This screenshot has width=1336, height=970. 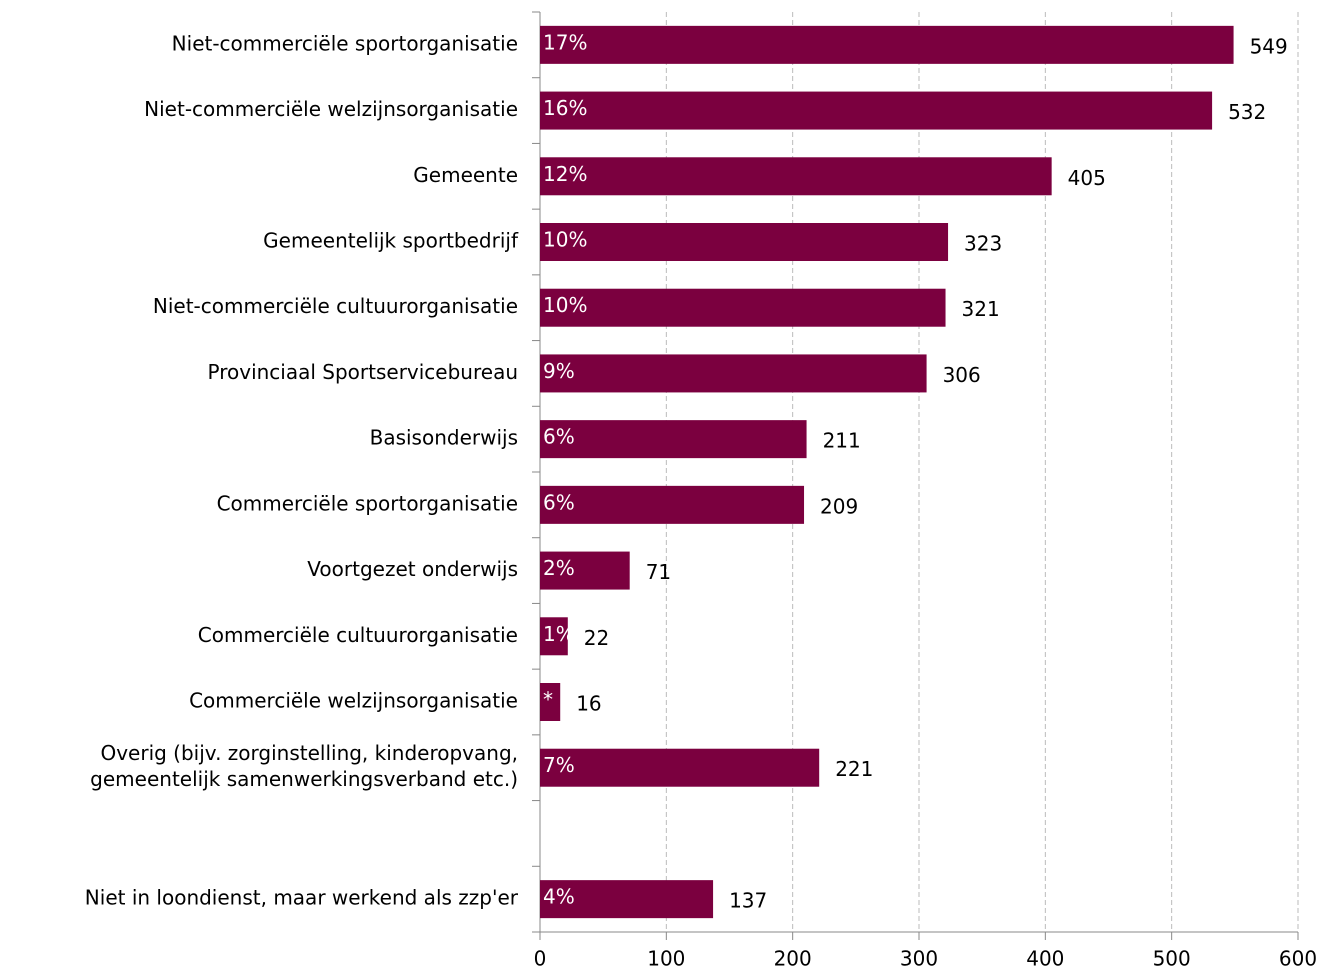 What do you see at coordinates (596, 638) in the screenshot?
I see `data-label: 22` at bounding box center [596, 638].